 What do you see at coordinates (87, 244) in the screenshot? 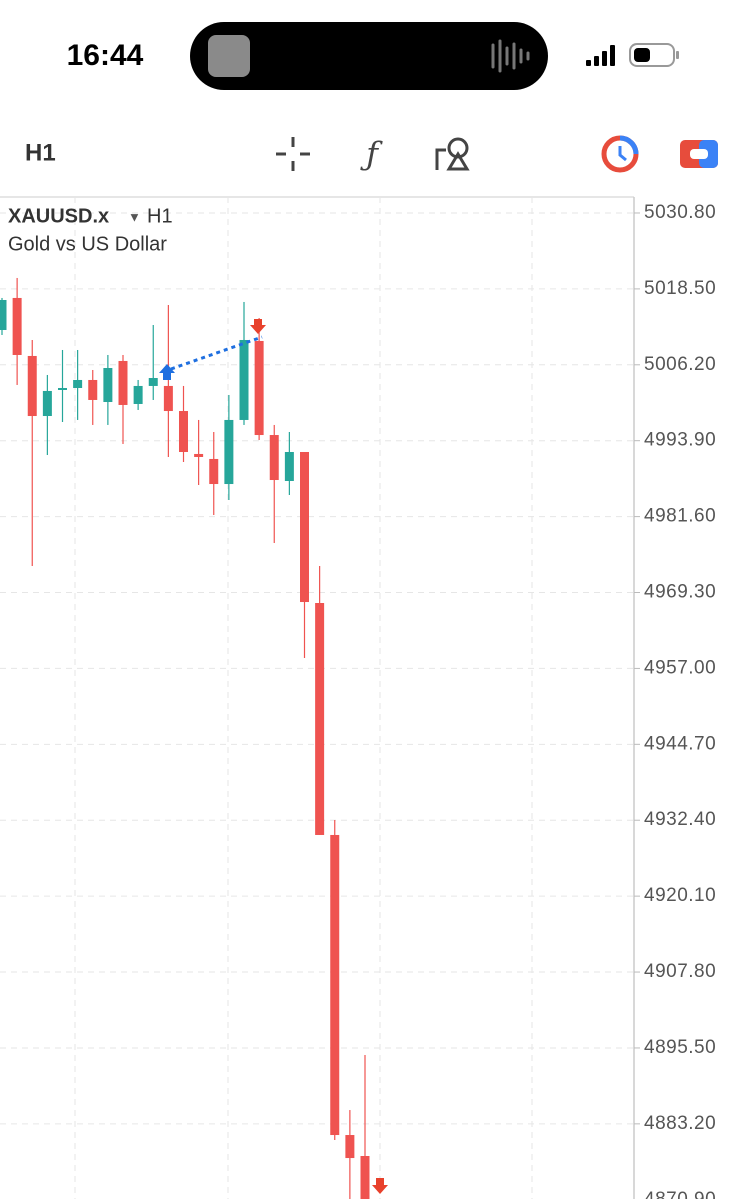
I see `symbol-description: Gold vs US Dollar` at bounding box center [87, 244].